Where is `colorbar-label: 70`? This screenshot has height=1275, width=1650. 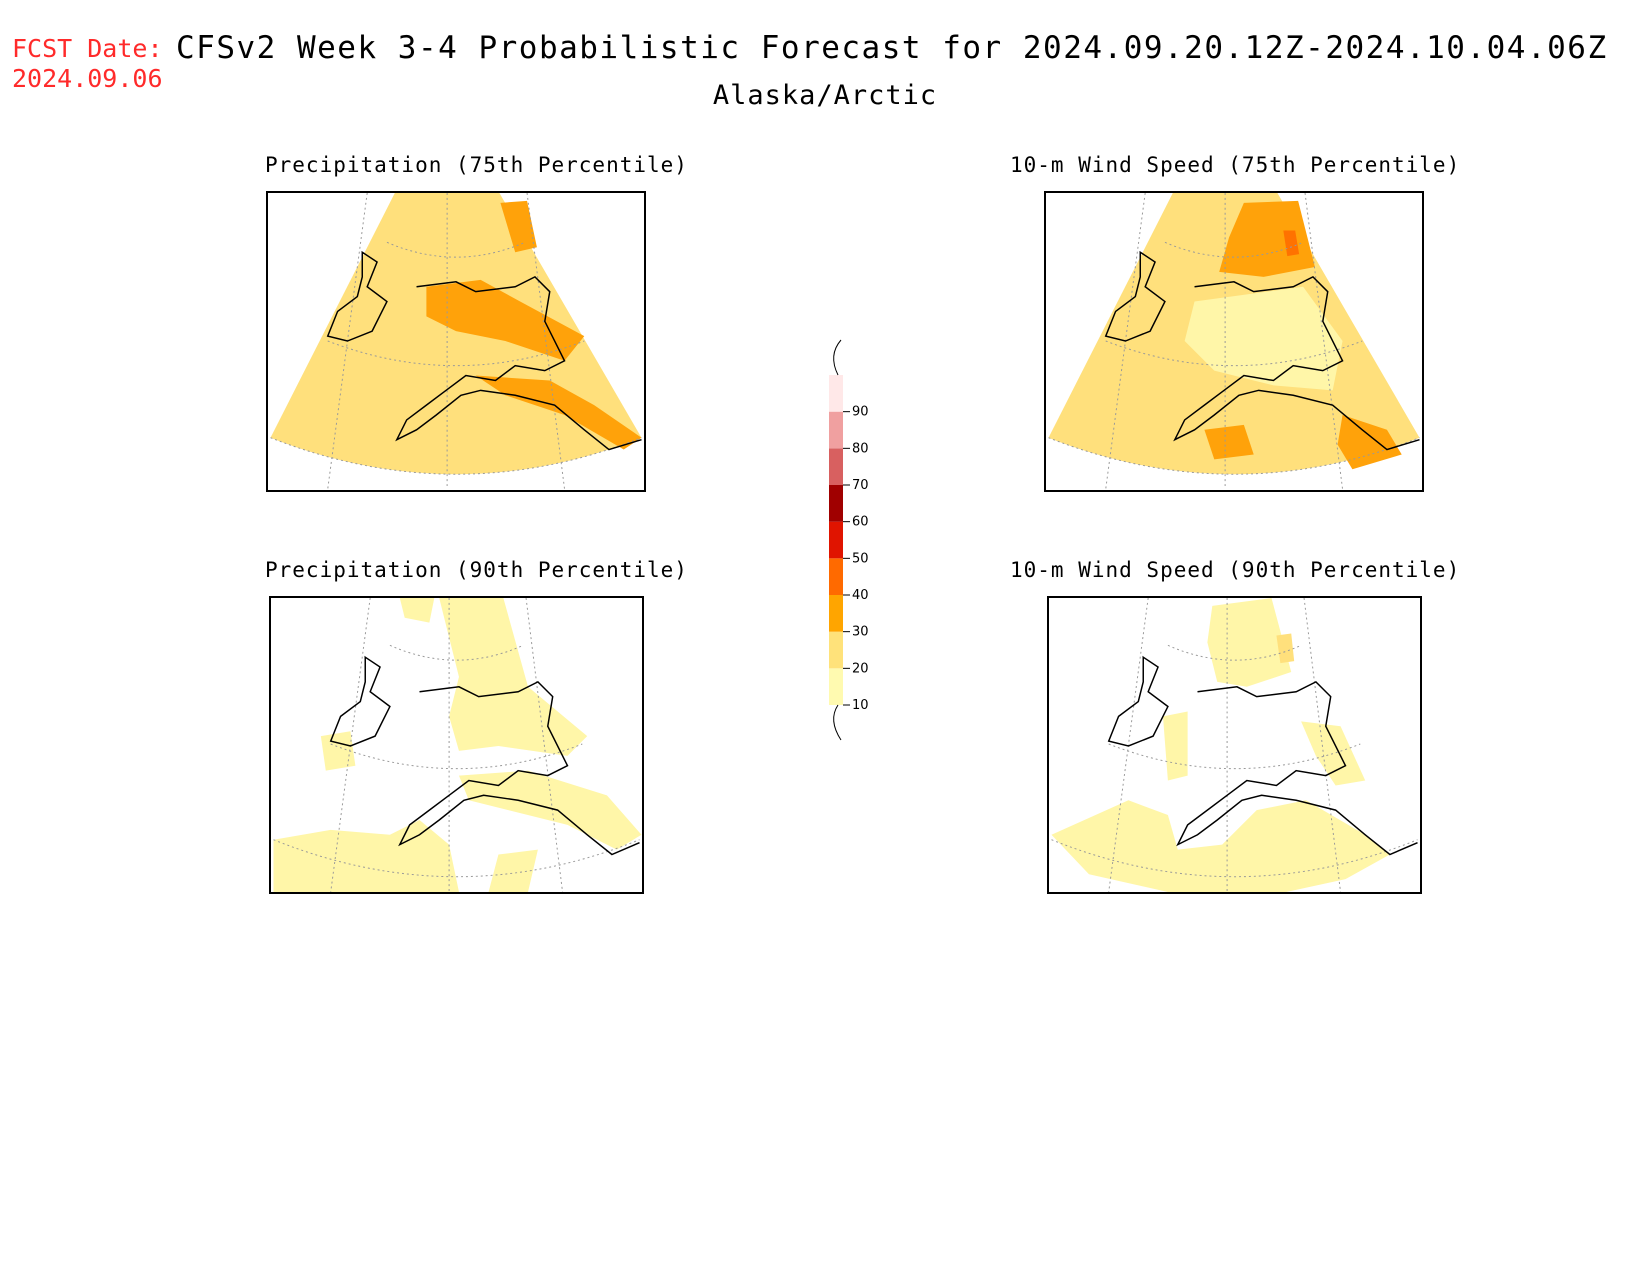 colorbar-label: 70 is located at coordinates (860, 485).